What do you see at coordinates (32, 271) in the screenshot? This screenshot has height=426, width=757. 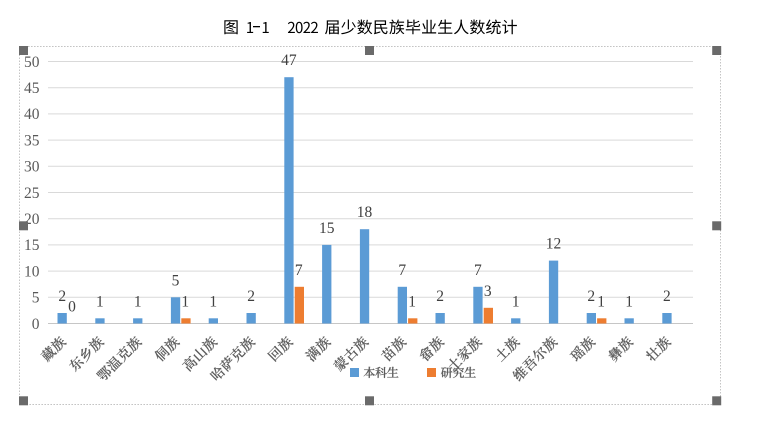 I see `svg-text: 10` at bounding box center [32, 271].